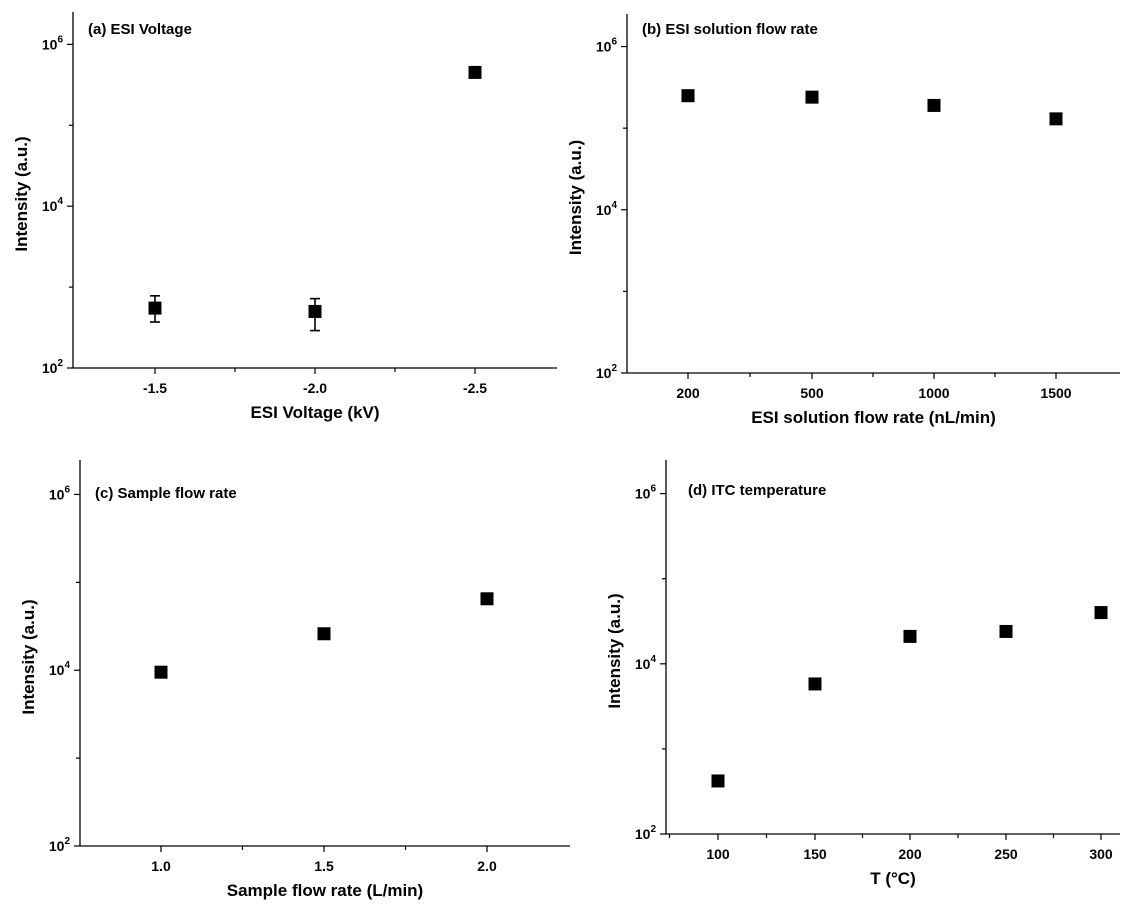 This screenshot has height=905, width=1137. What do you see at coordinates (140, 29) in the screenshot?
I see `chart-title: (a) ESI Voltage` at bounding box center [140, 29].